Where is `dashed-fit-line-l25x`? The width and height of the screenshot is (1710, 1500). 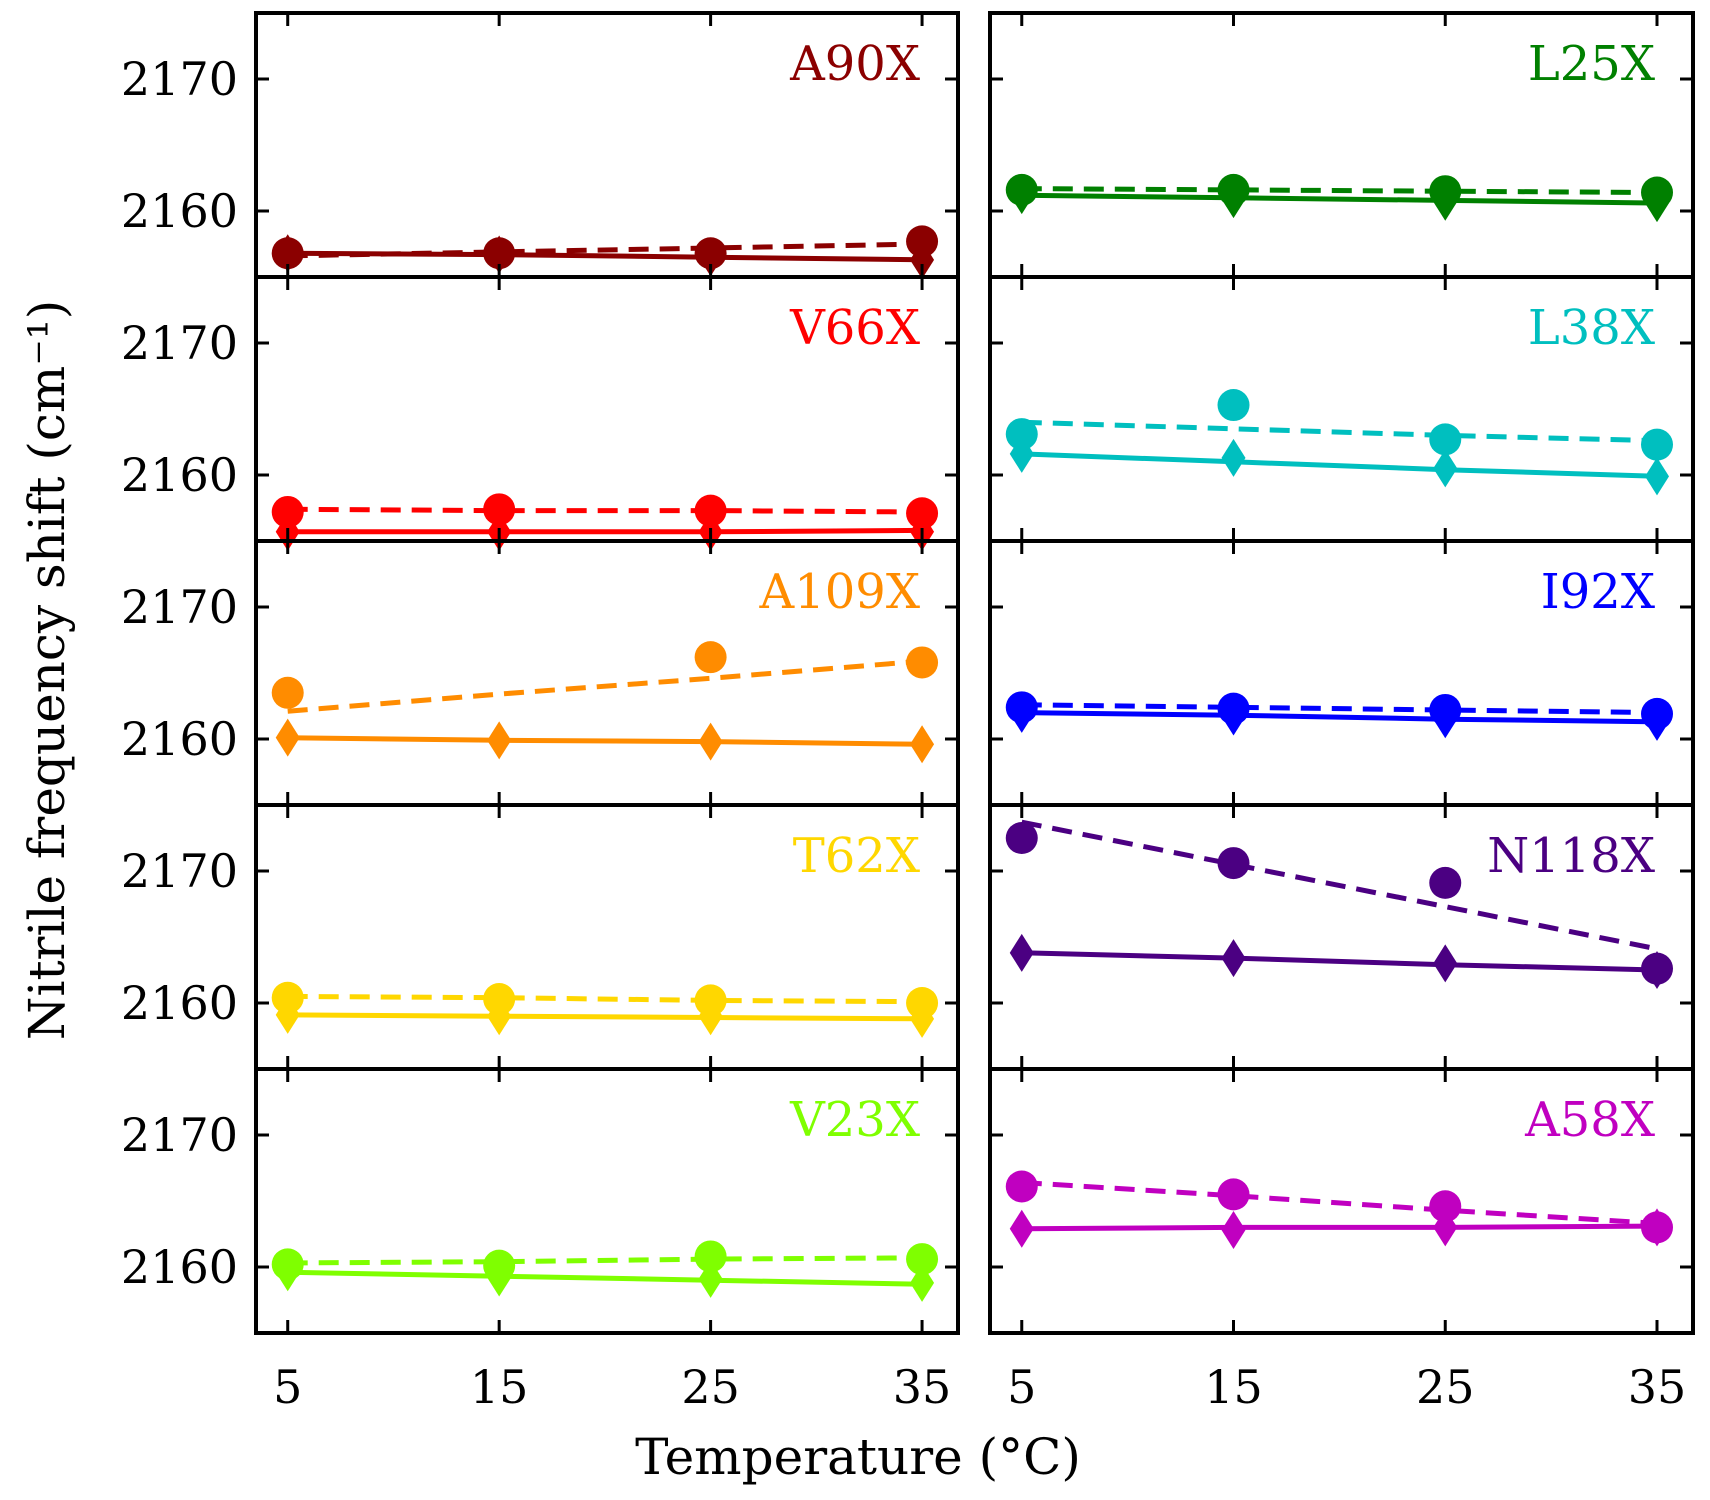 dashed-fit-line-l25x is located at coordinates (1339, 190).